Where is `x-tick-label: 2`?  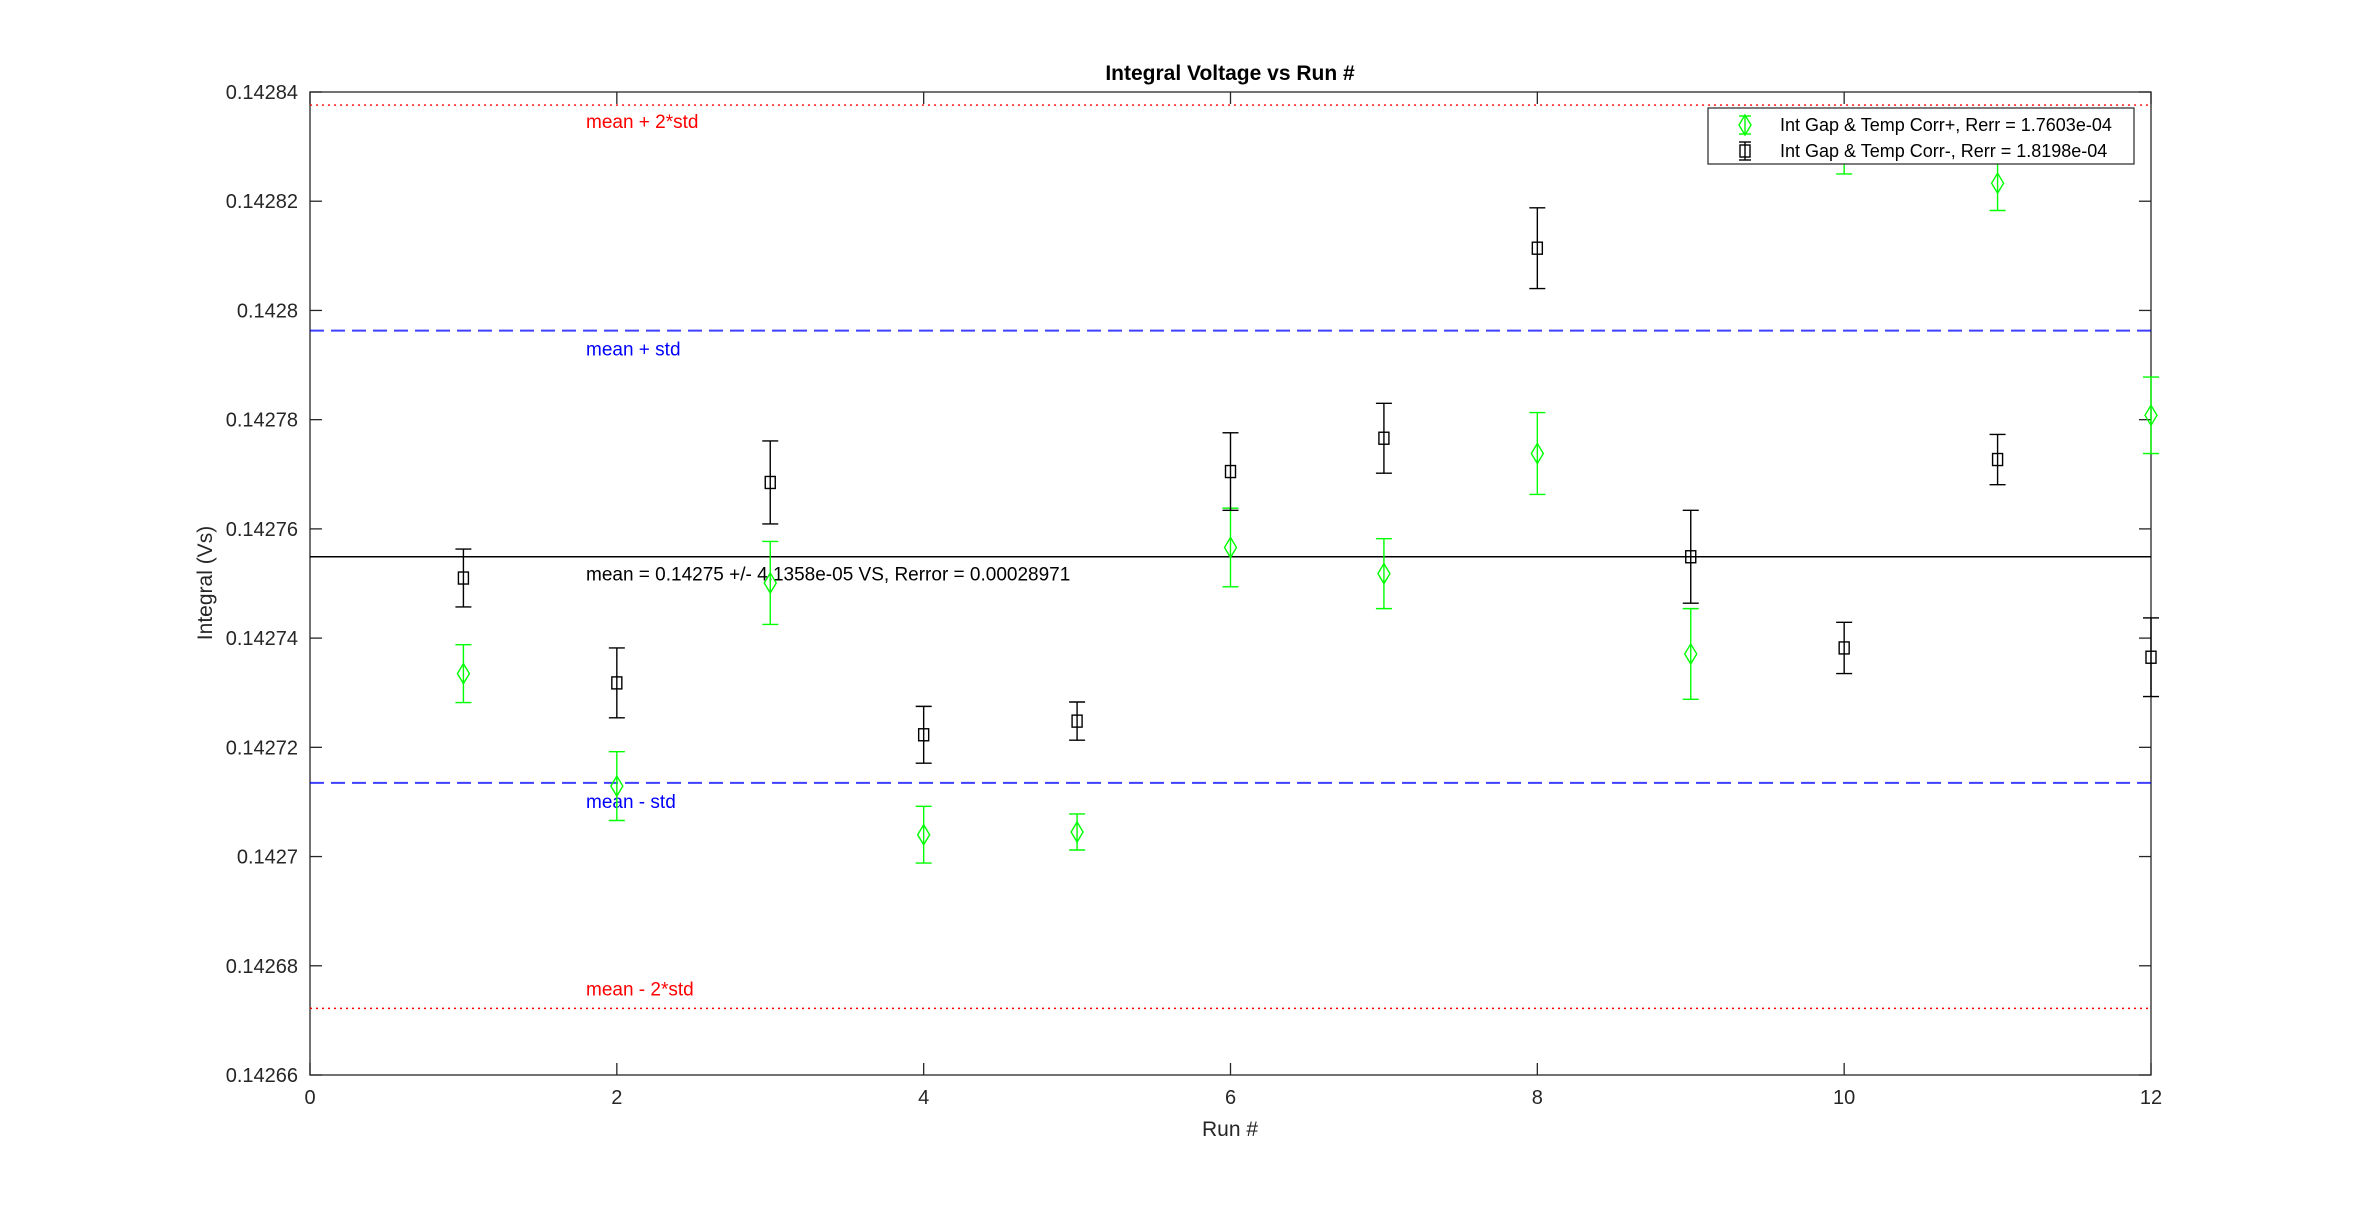
x-tick-label: 2 is located at coordinates (616, 1098).